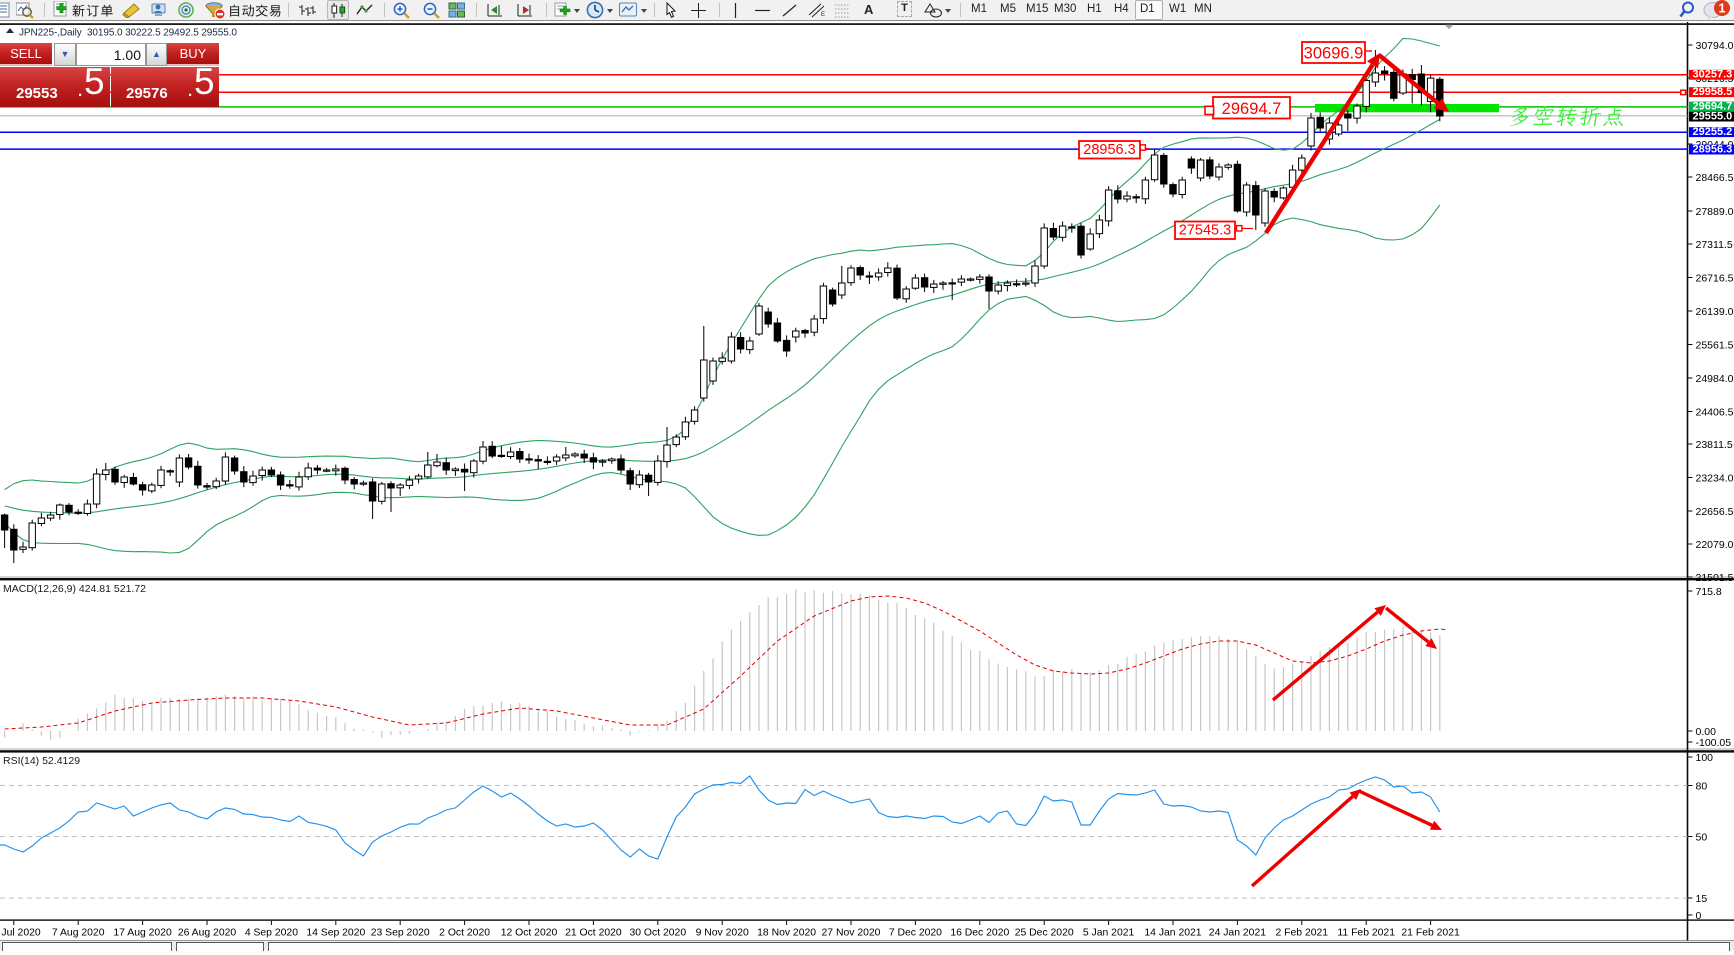  I want to click on svg-text: 29555.0, so click(1713, 116).